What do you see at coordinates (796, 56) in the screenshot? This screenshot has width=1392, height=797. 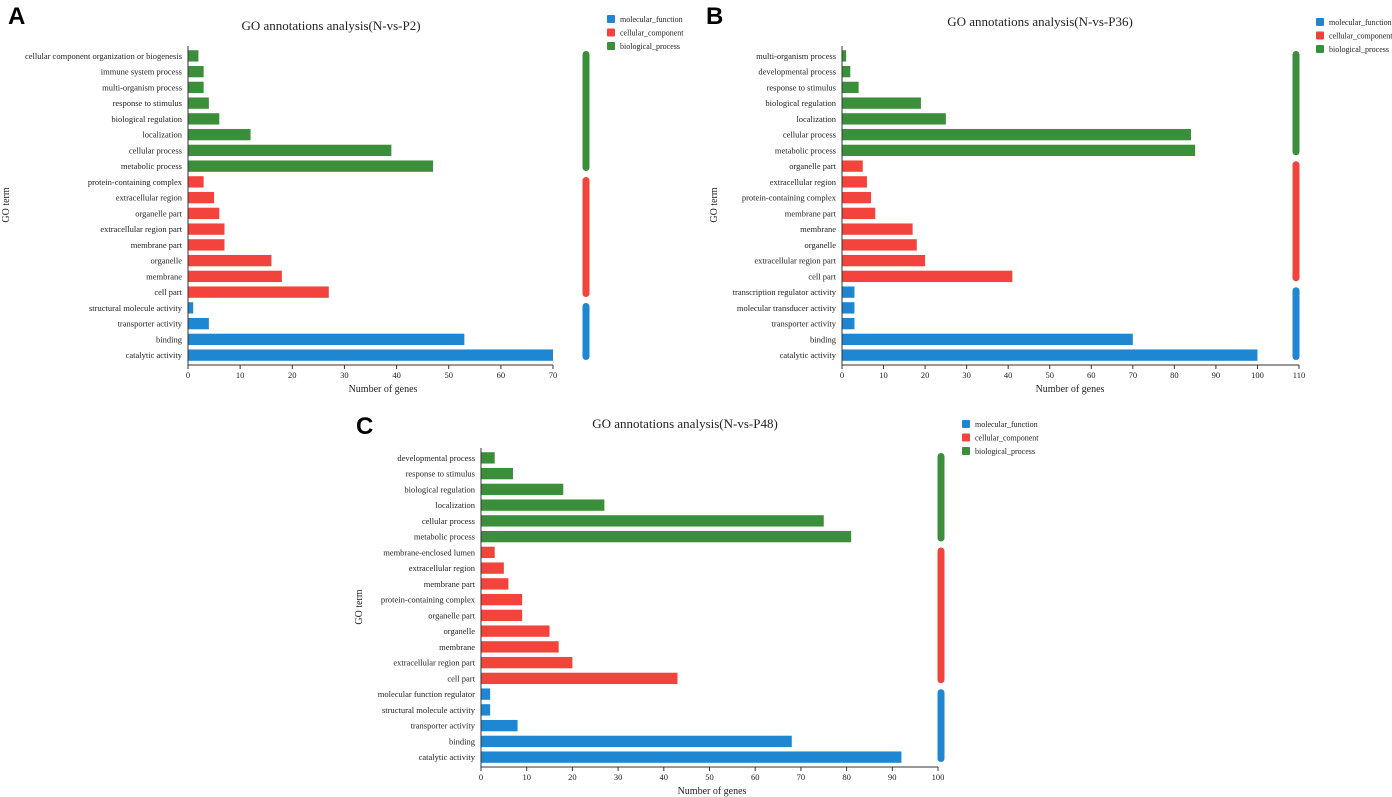 I see `category-label: multi-organism process` at bounding box center [796, 56].